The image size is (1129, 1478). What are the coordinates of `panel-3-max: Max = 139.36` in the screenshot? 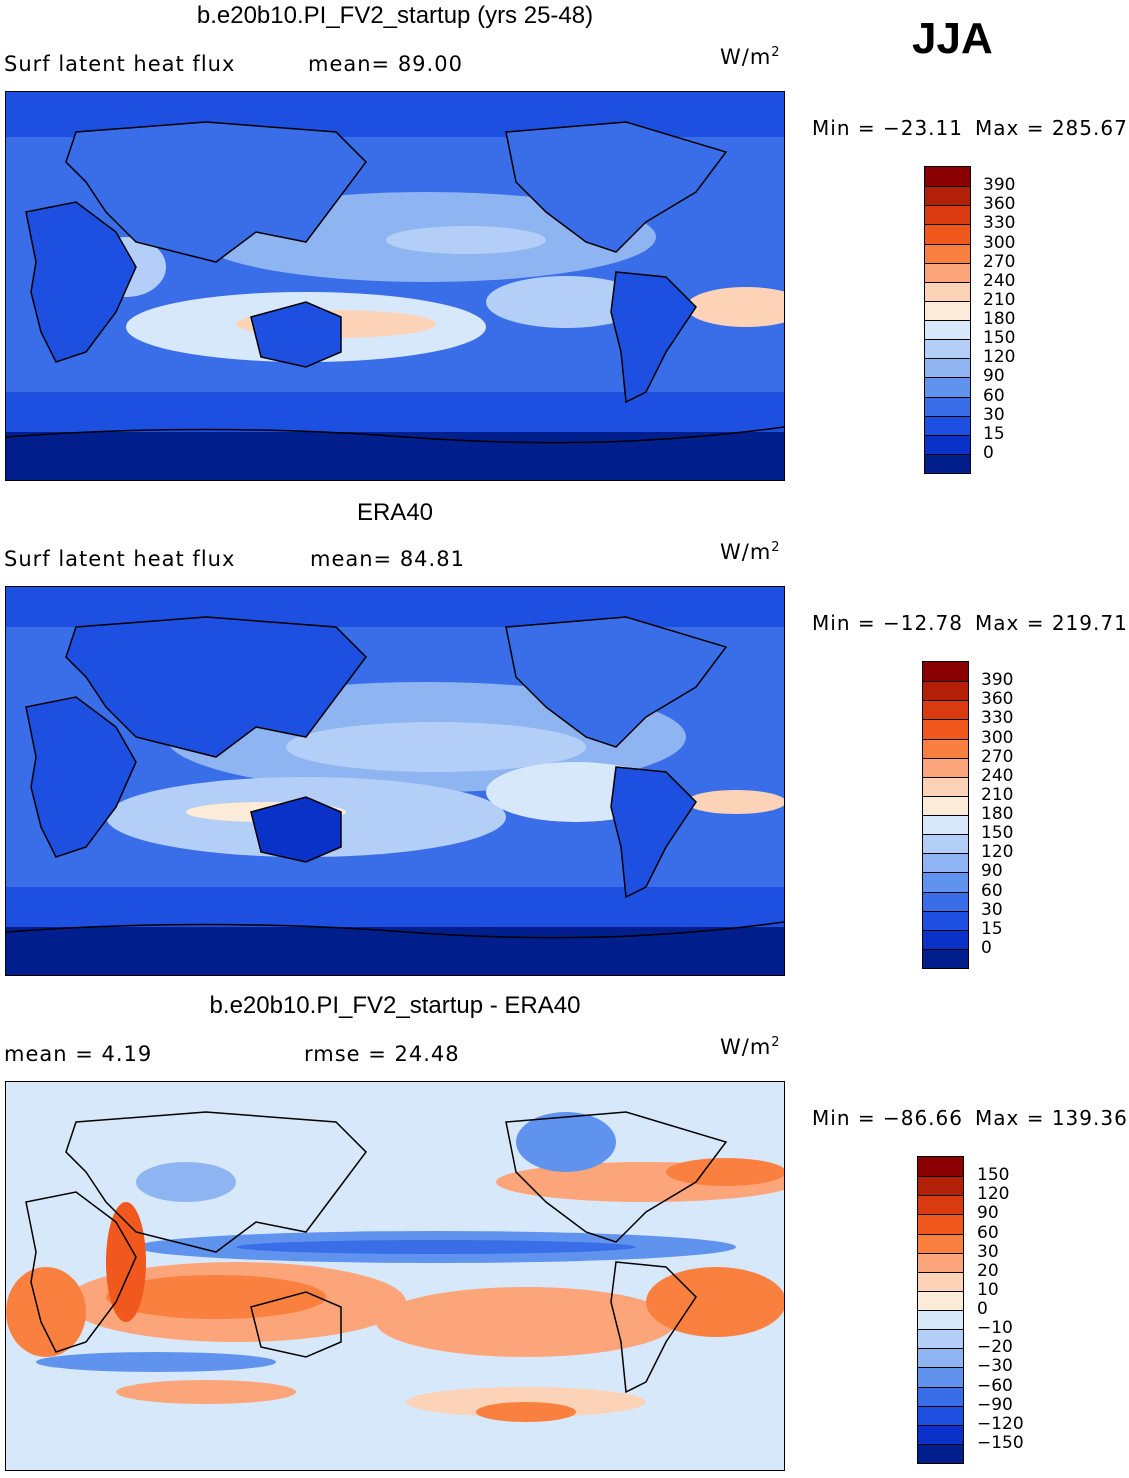 It's located at (1051, 1118).